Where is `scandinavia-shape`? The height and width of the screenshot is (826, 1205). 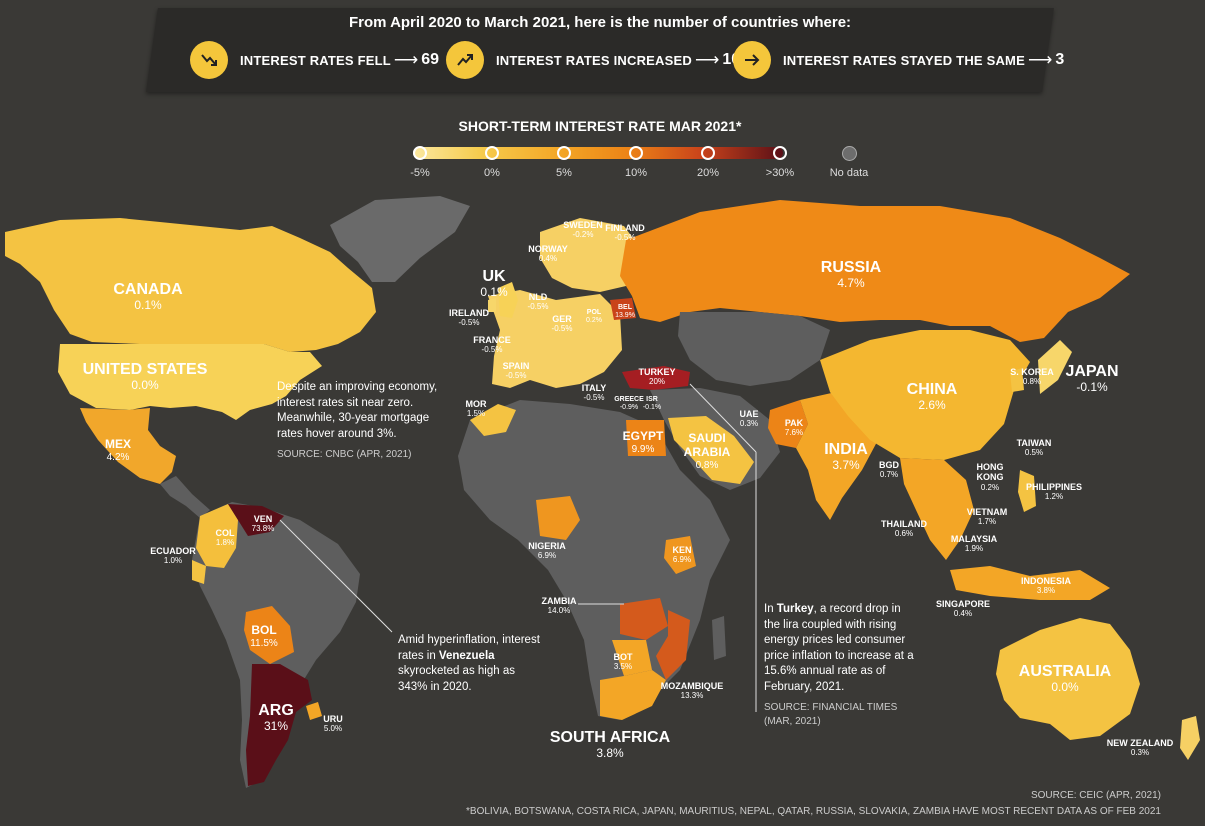
scandinavia-shape is located at coordinates (590, 255).